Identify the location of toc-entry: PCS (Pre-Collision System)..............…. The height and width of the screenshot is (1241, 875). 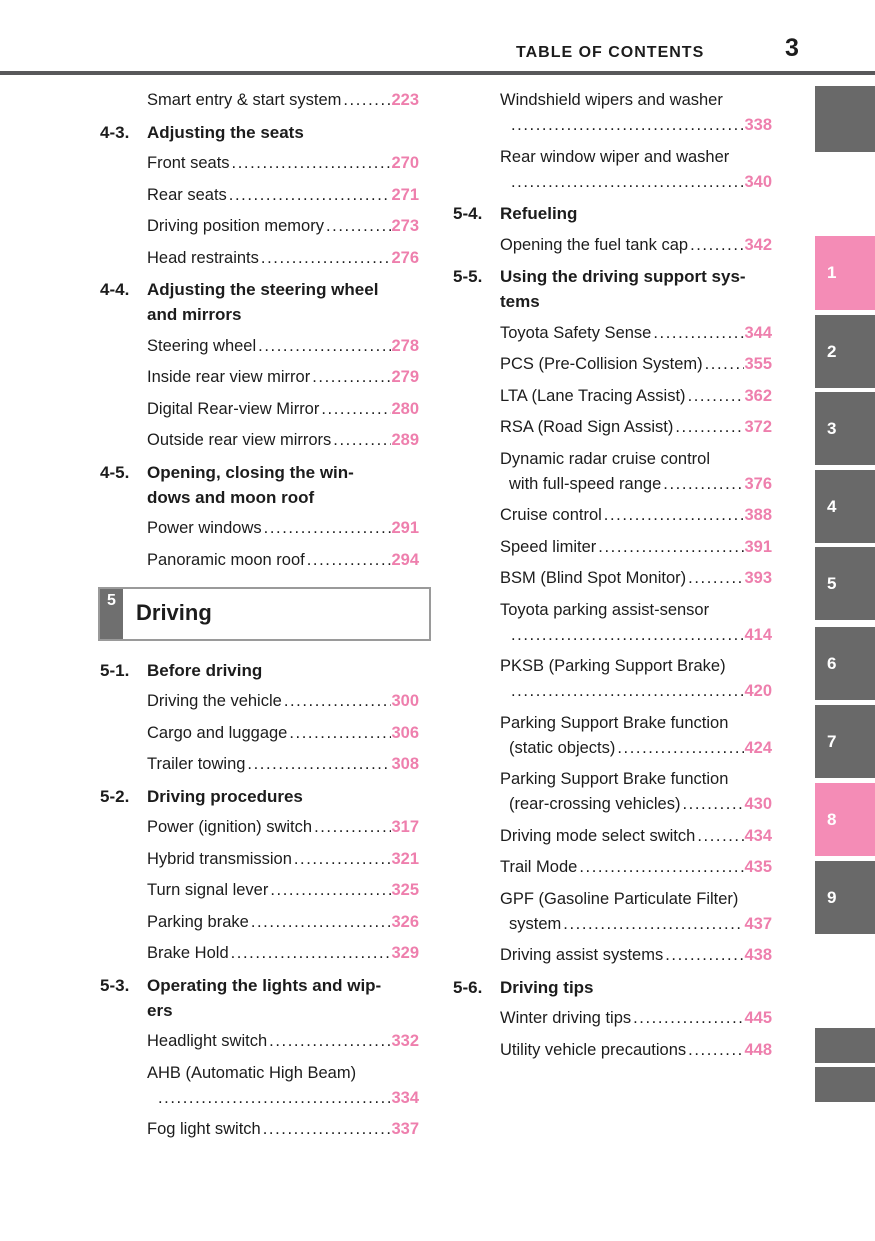
(636, 364).